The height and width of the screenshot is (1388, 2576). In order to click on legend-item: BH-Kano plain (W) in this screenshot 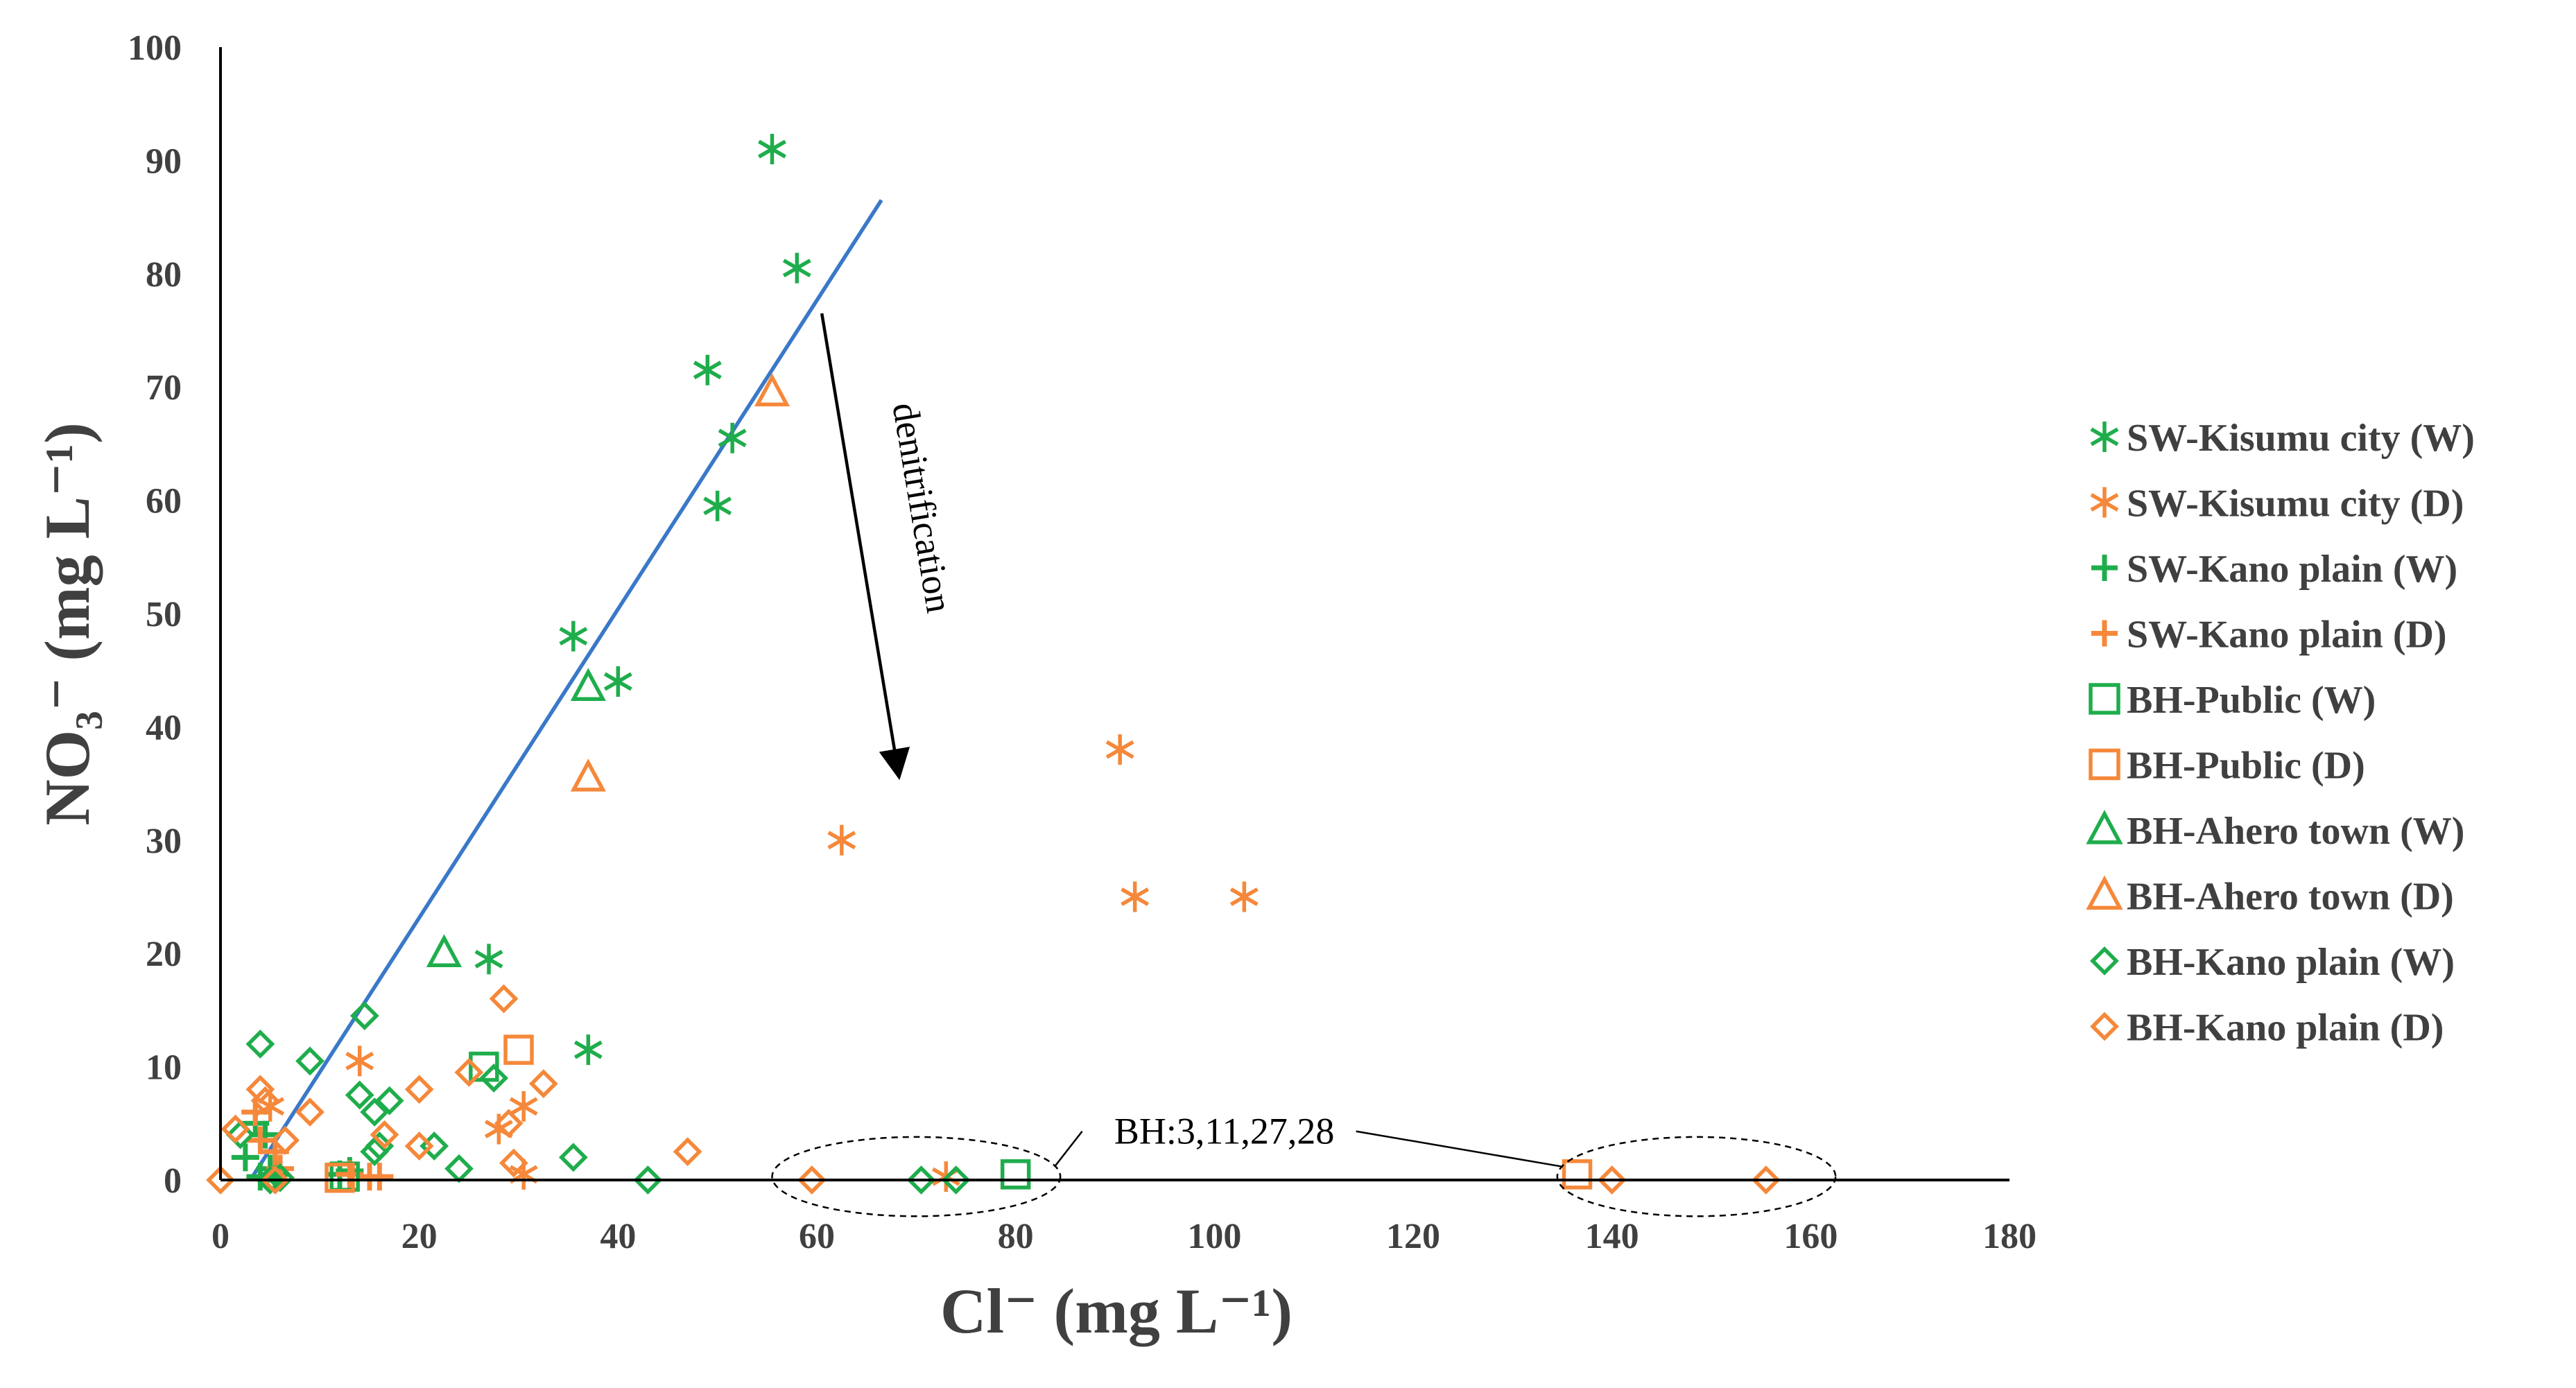, I will do `click(2272, 962)`.